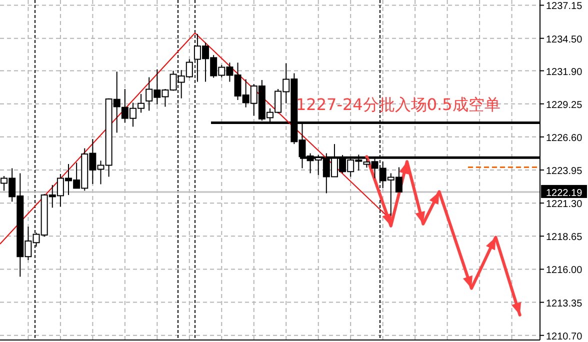  What do you see at coordinates (564, 193) in the screenshot?
I see `ref-line-label: 1222.19` at bounding box center [564, 193].